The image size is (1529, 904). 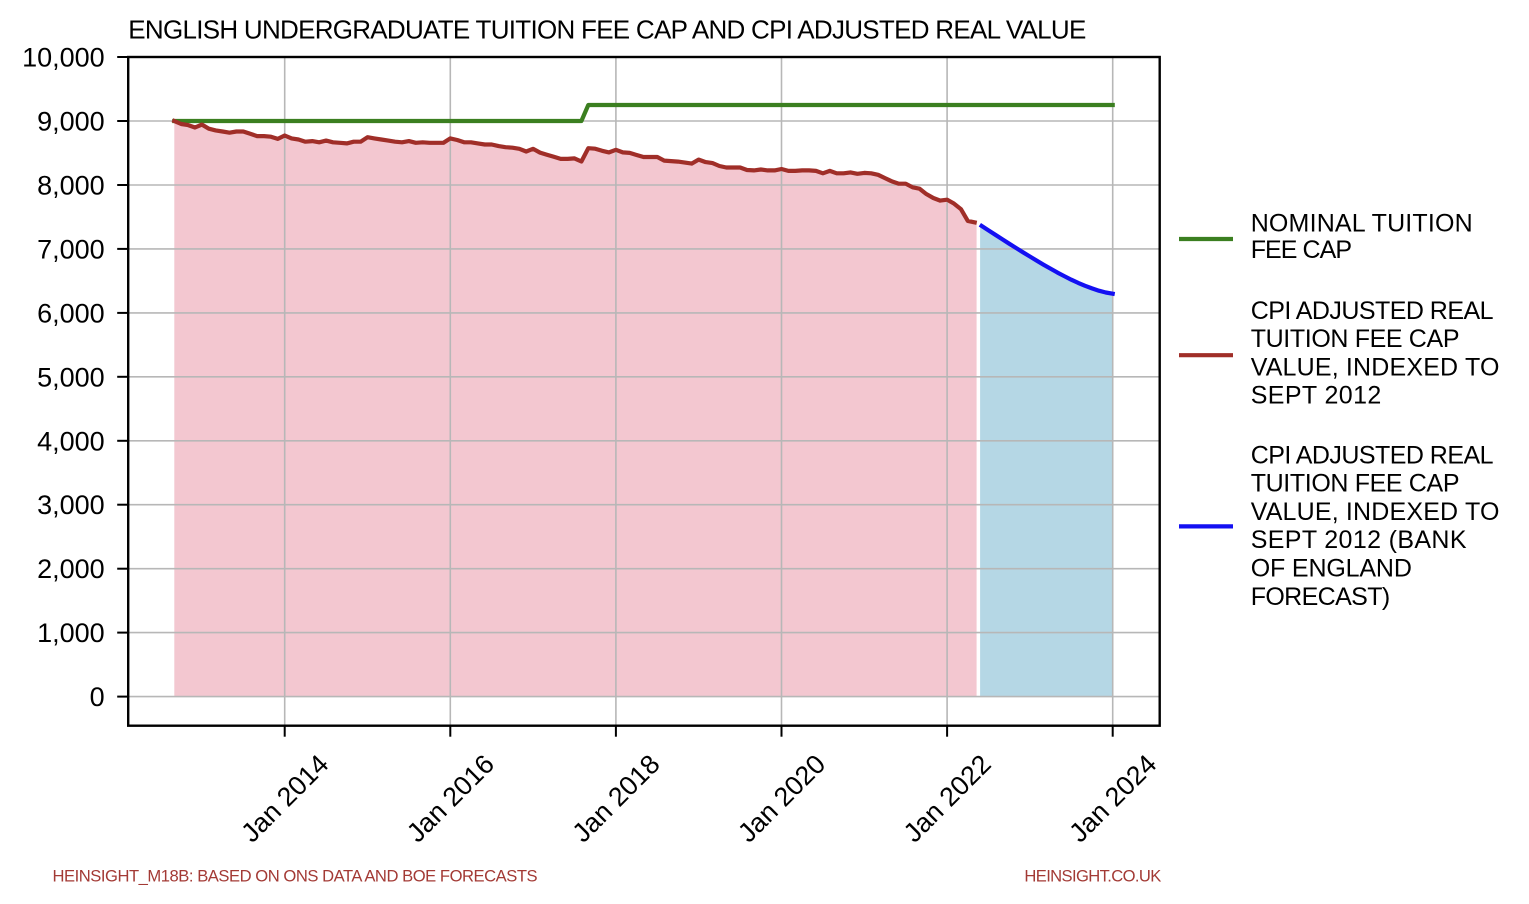 What do you see at coordinates (71, 186) in the screenshot?
I see `svg-text: 8,000` at bounding box center [71, 186].